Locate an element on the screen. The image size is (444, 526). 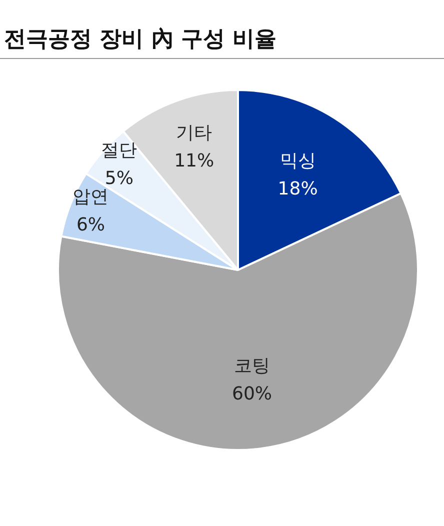
chart-title: 전극공정 장비 內 구성 비율 is located at coordinates (140, 40).